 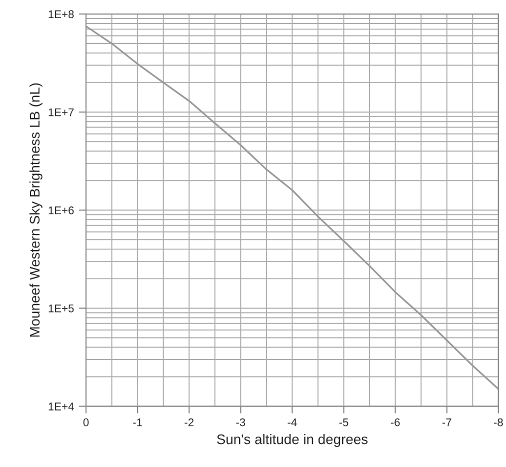 I want to click on y-tick-label: 1E+8, so click(x=61, y=14).